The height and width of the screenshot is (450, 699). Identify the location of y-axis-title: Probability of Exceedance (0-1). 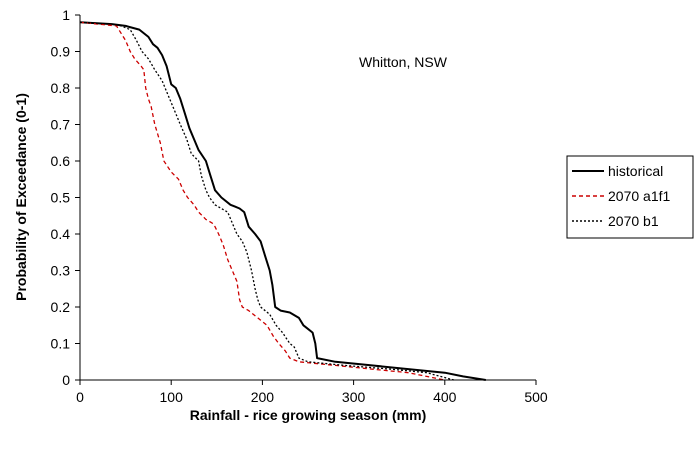
(21, 197).